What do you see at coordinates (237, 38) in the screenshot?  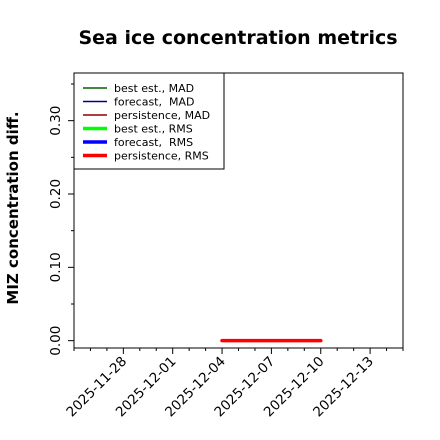 I see `chart-title: Sea ice concentration metrics` at bounding box center [237, 38].